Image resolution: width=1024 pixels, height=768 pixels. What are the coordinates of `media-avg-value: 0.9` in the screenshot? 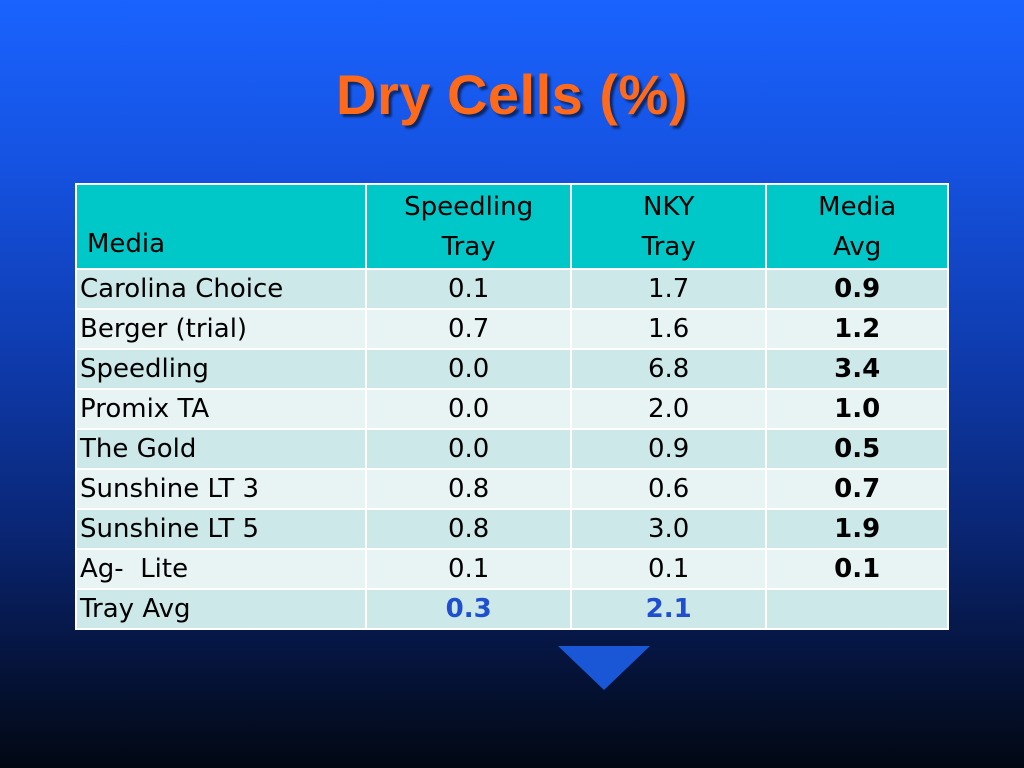 It's located at (857, 289).